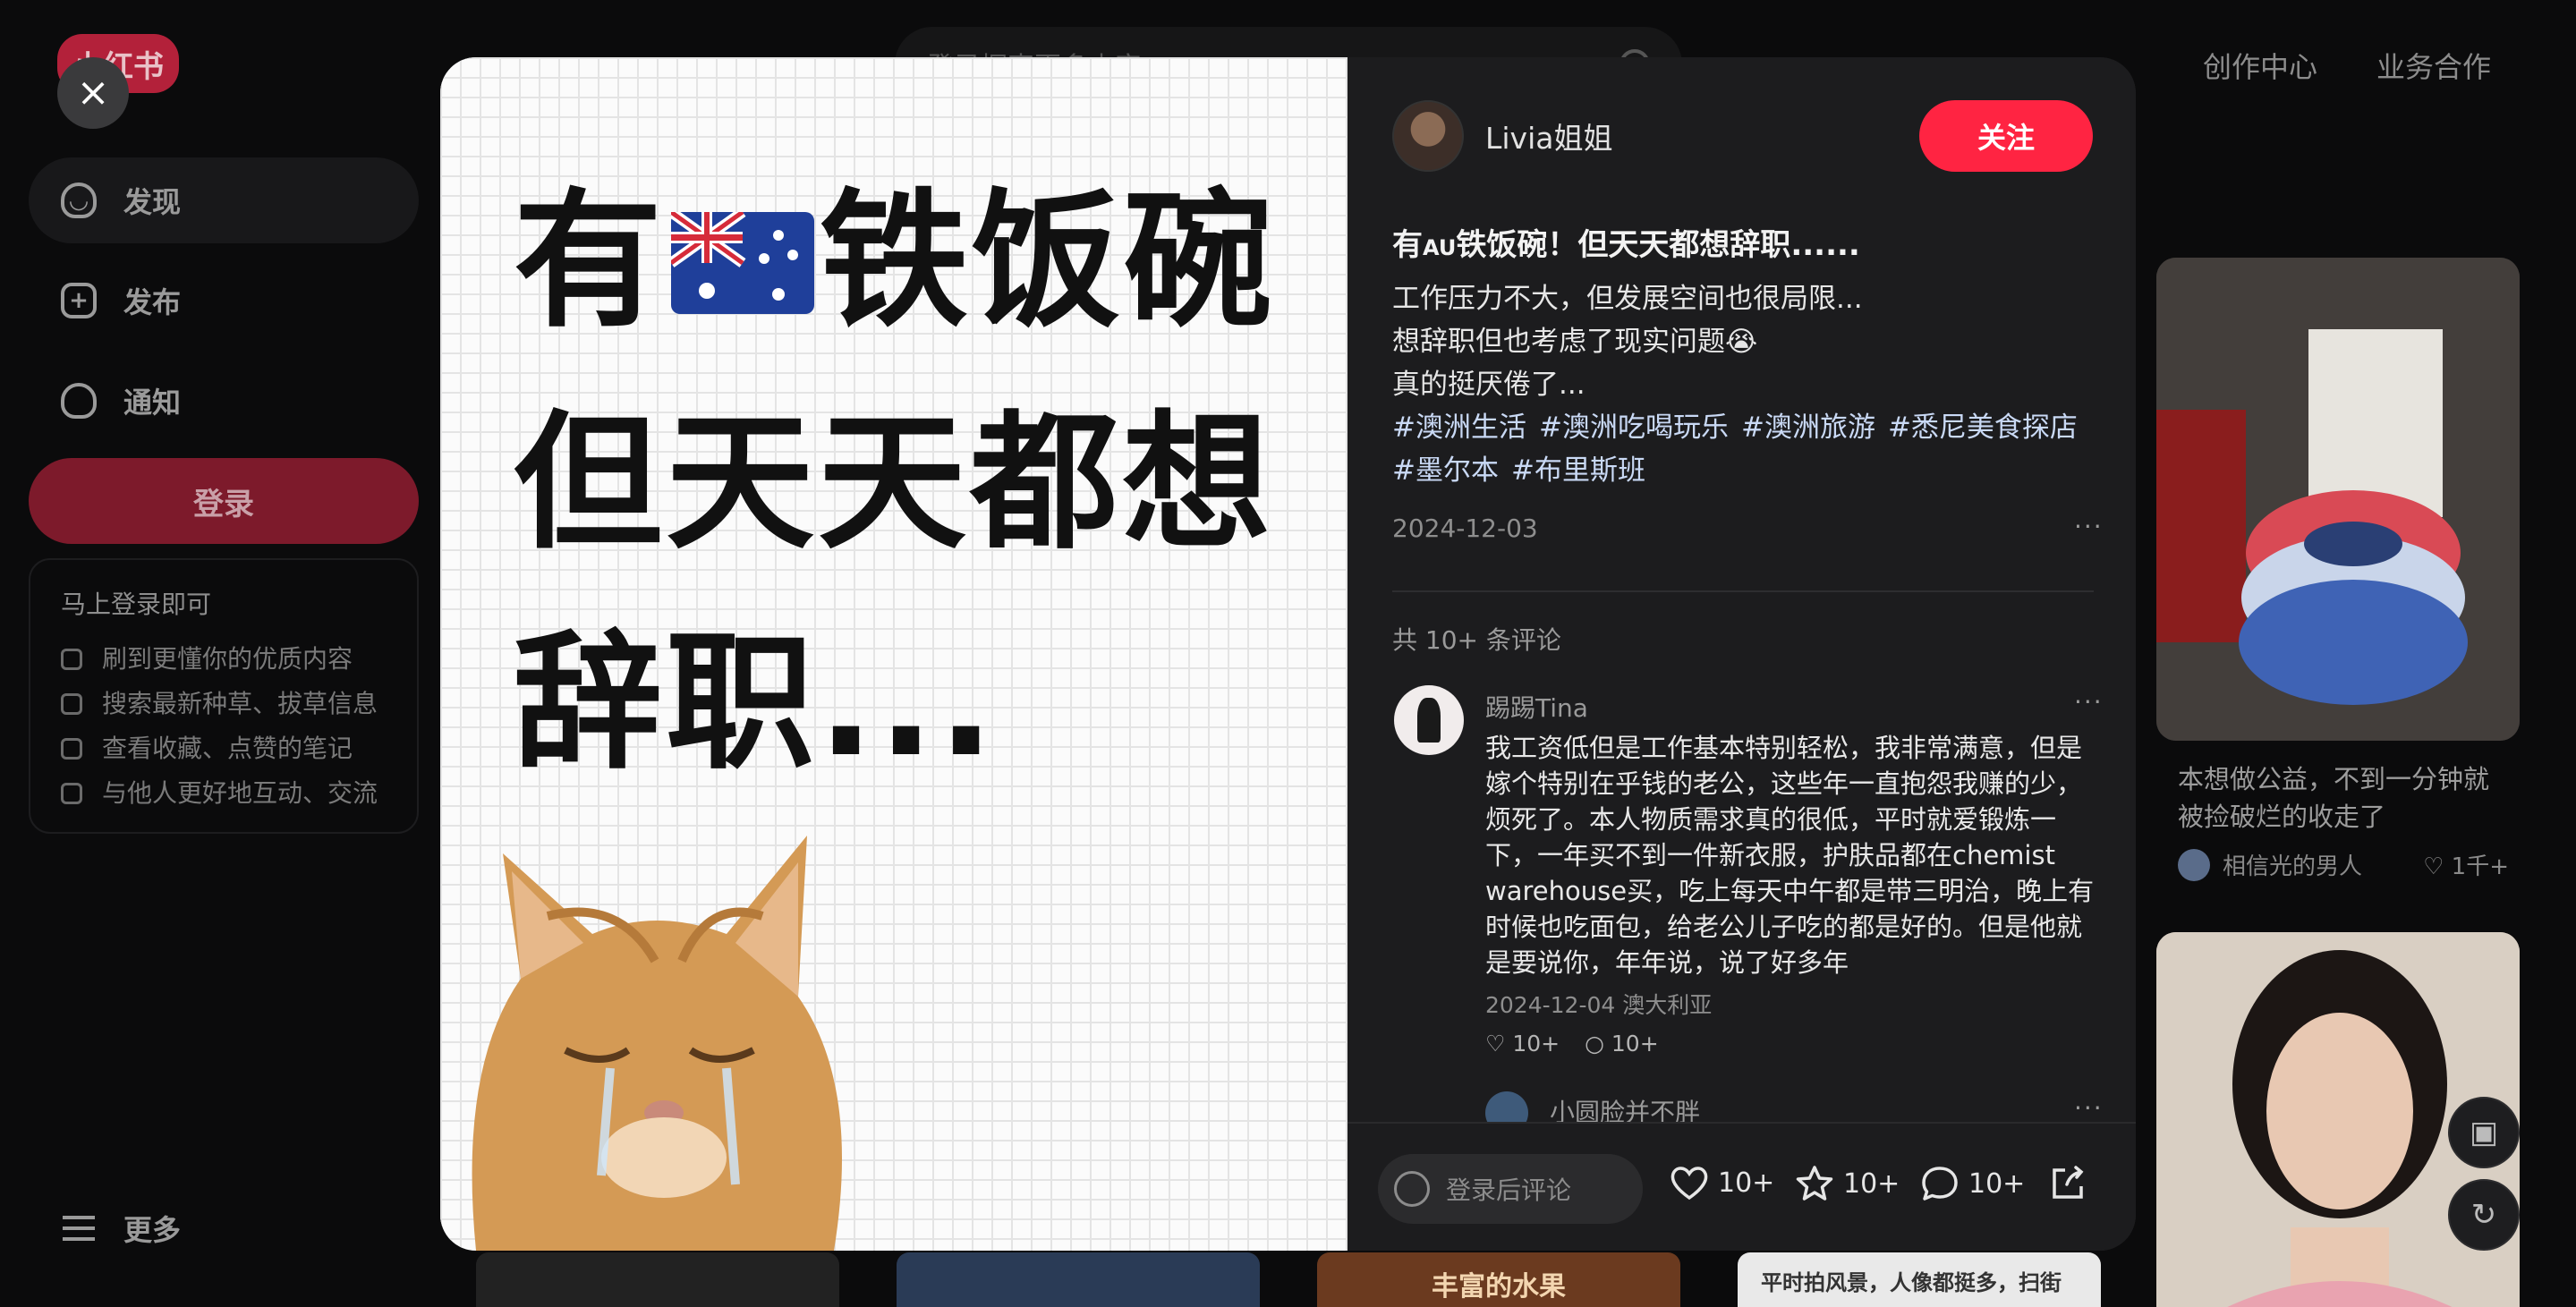  Describe the element at coordinates (2484, 1215) in the screenshot. I see `refresh-icon: ↻` at that location.